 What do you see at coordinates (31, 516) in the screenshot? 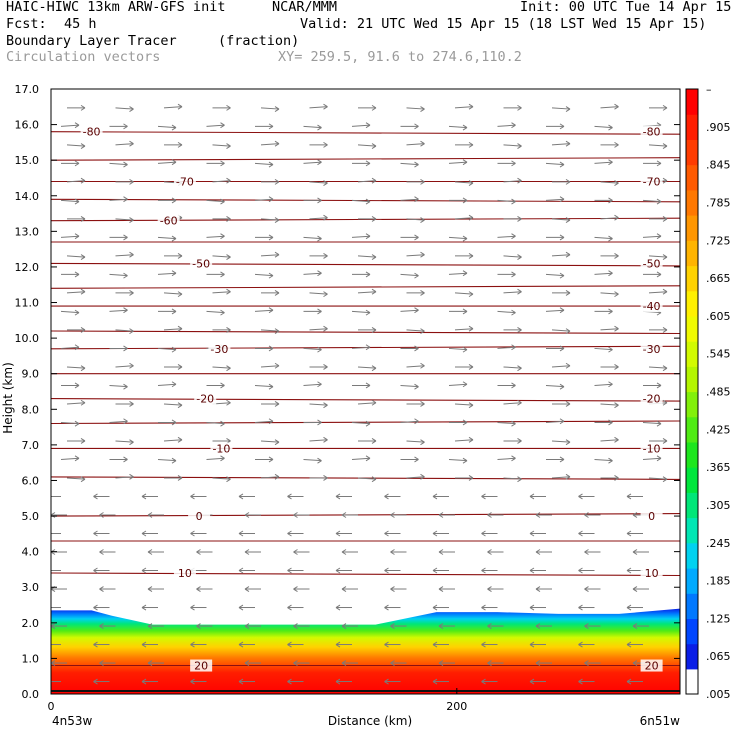
I see `y-tick-label: 5.0` at bounding box center [31, 516].